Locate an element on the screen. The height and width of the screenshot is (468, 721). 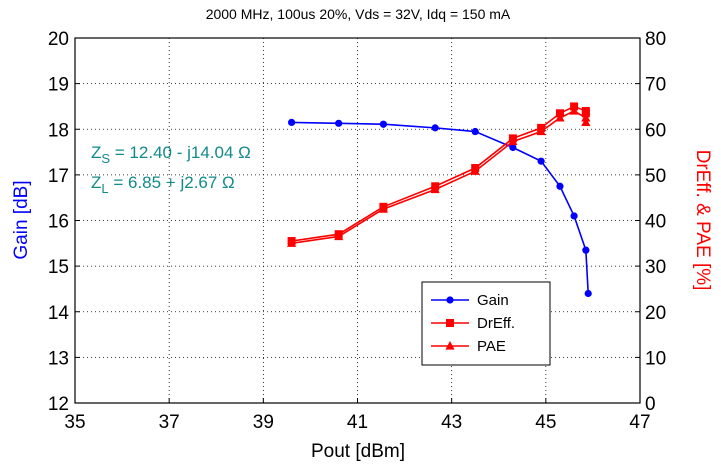
y-left-axis-label: Gain [dB] is located at coordinates (21, 219).